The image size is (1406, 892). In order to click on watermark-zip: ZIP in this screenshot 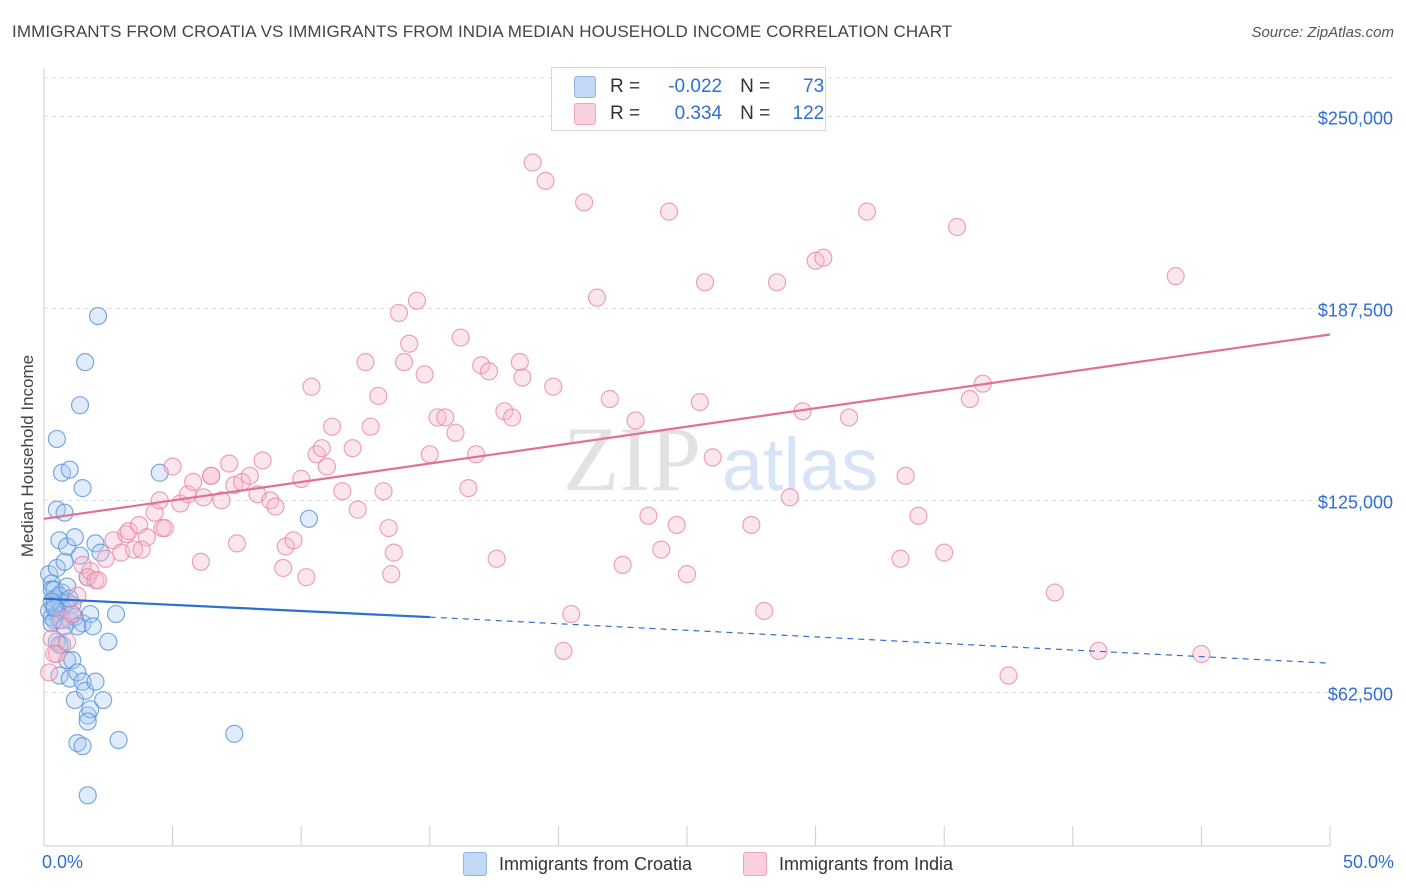, I will do `click(632, 459)`.